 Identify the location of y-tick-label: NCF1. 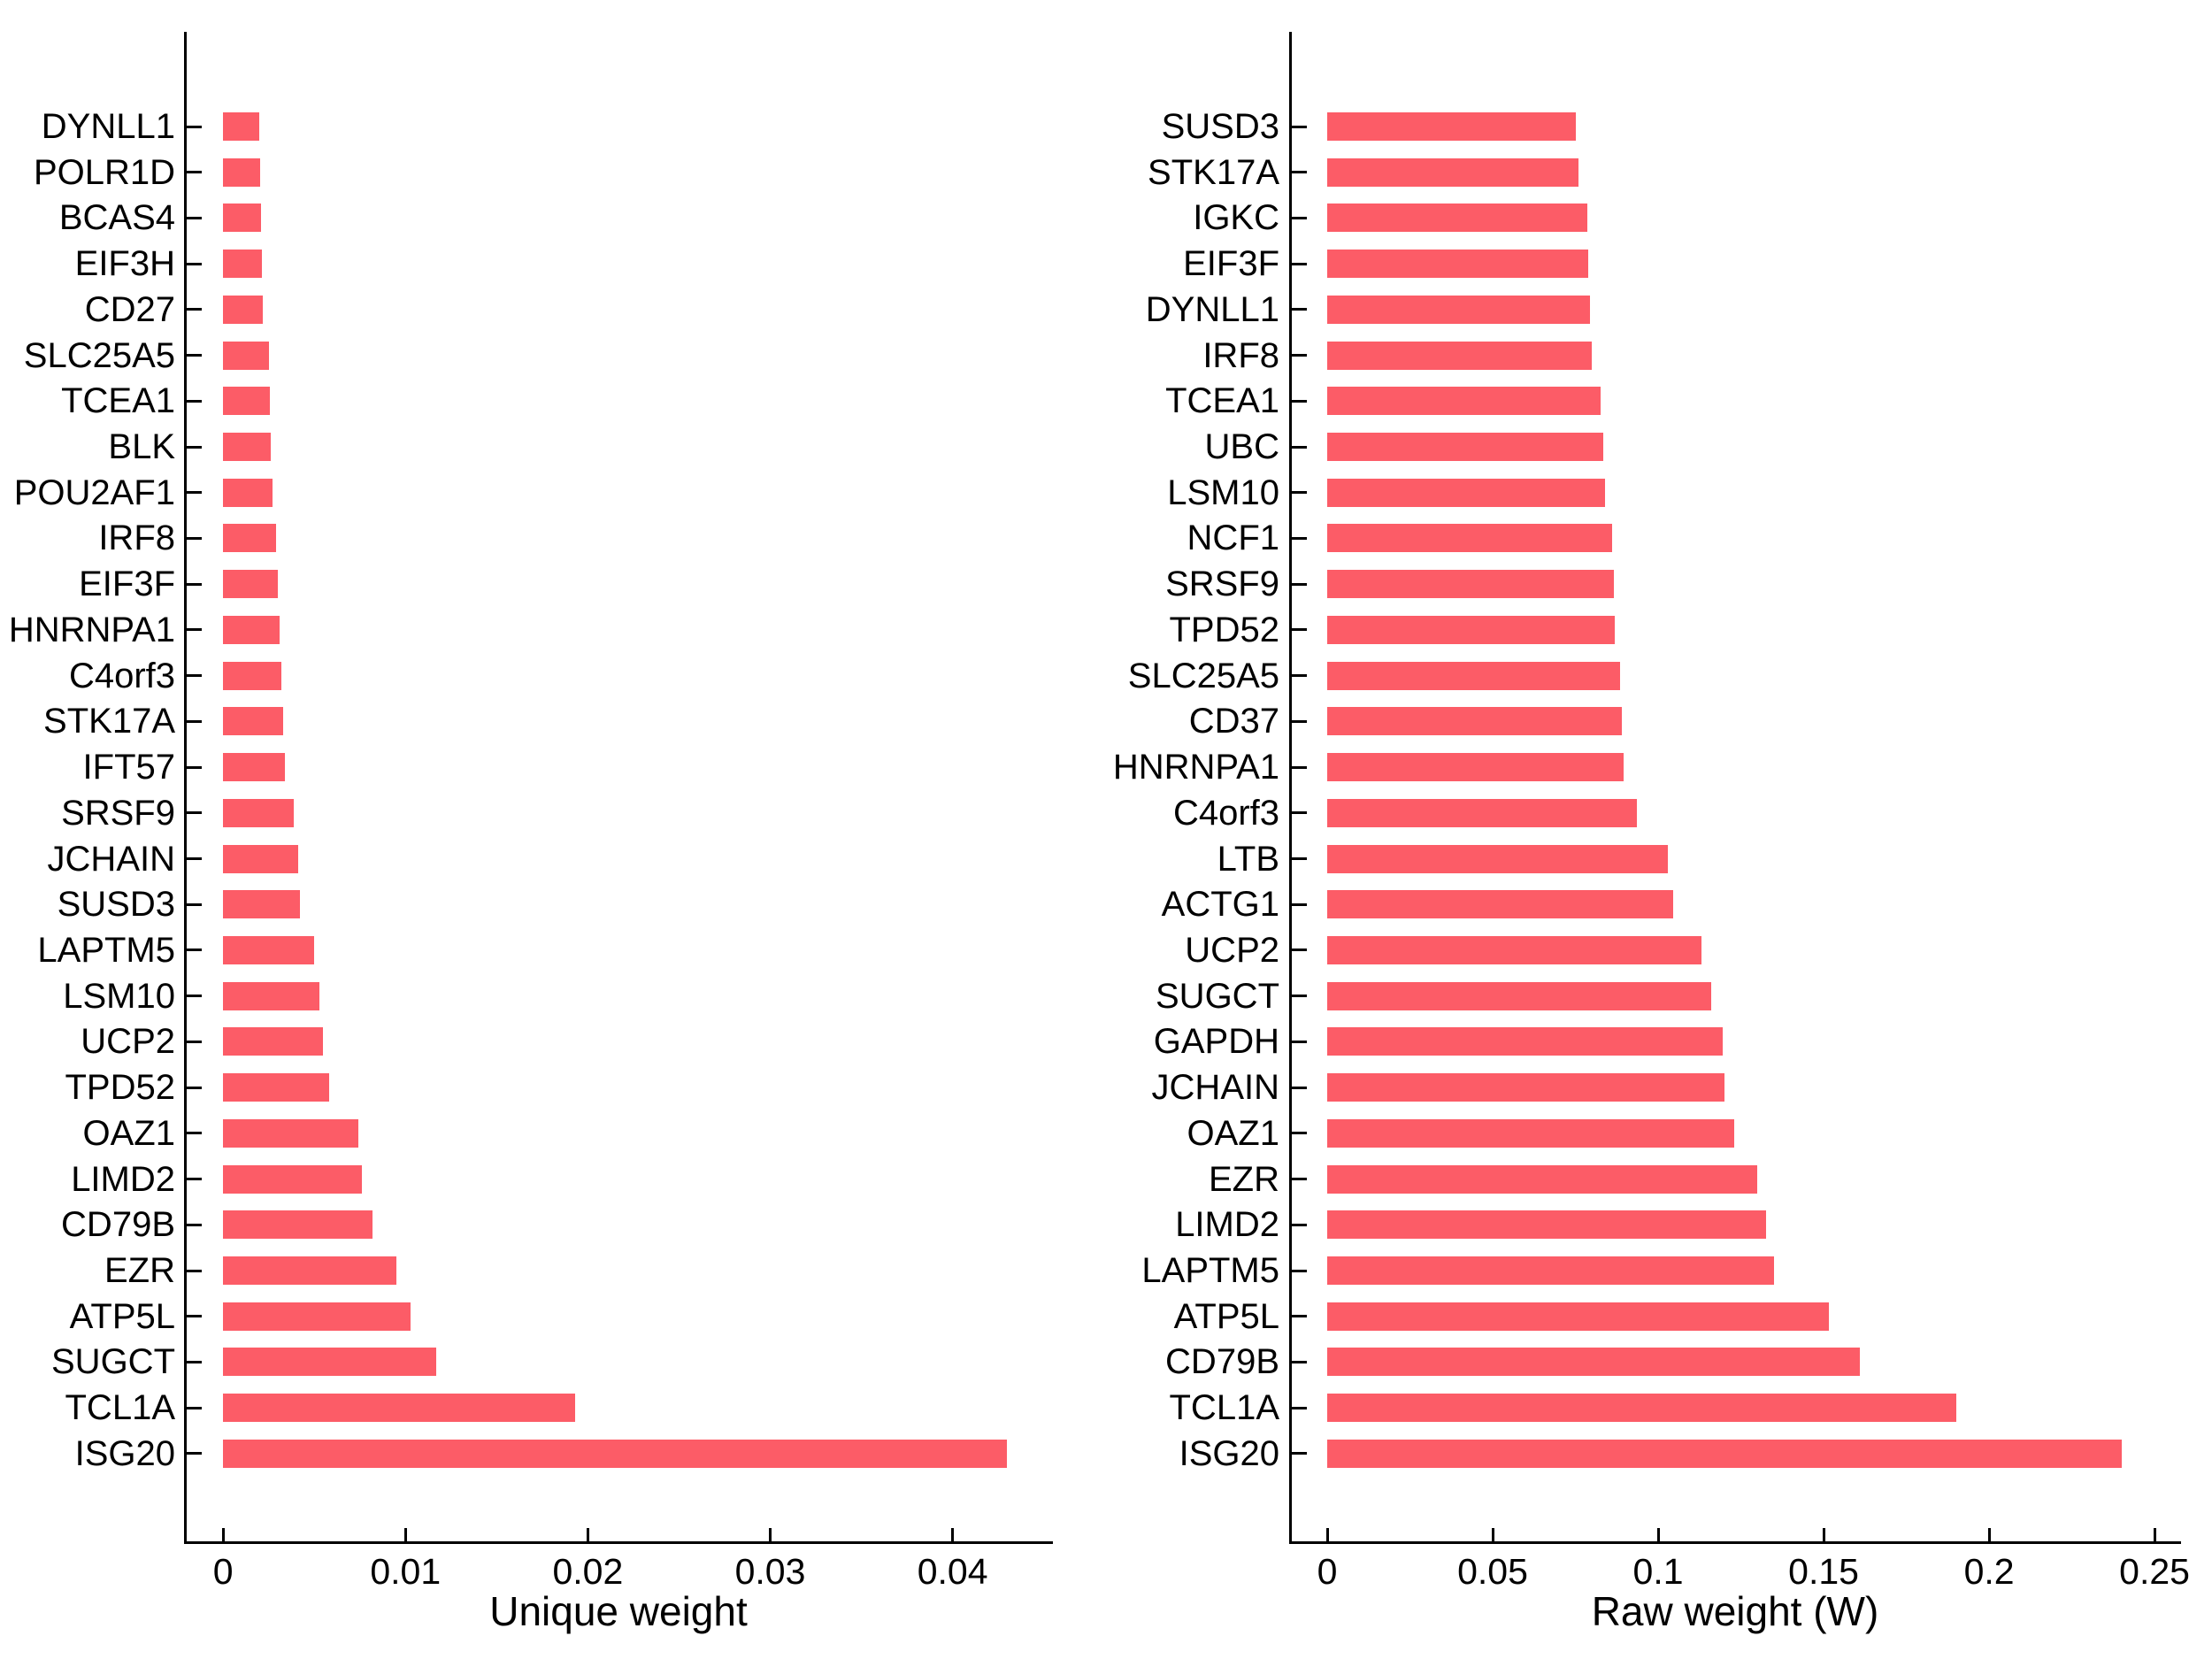
(1233, 538).